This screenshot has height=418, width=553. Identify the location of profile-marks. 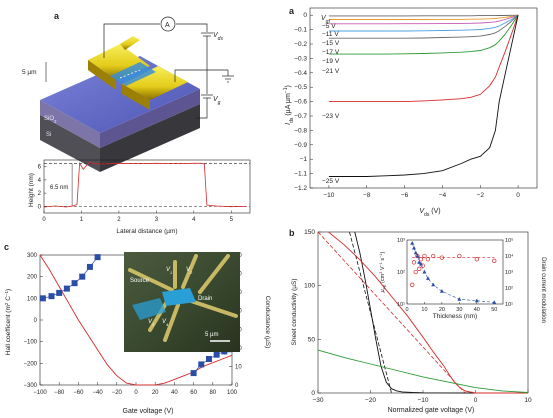
(146, 185).